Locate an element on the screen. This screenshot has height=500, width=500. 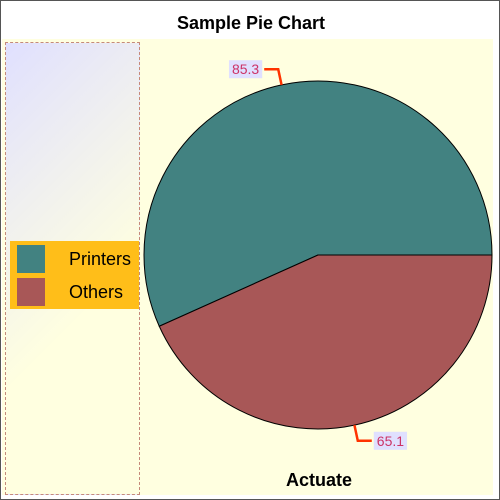
legend-label-printers: Printers is located at coordinates (100, 259).